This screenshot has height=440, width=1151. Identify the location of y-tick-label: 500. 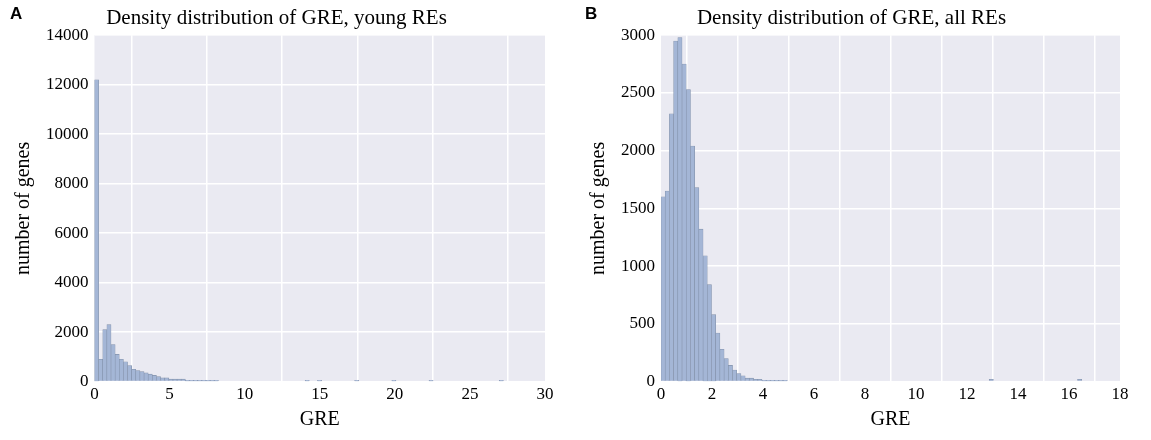
(642, 323).